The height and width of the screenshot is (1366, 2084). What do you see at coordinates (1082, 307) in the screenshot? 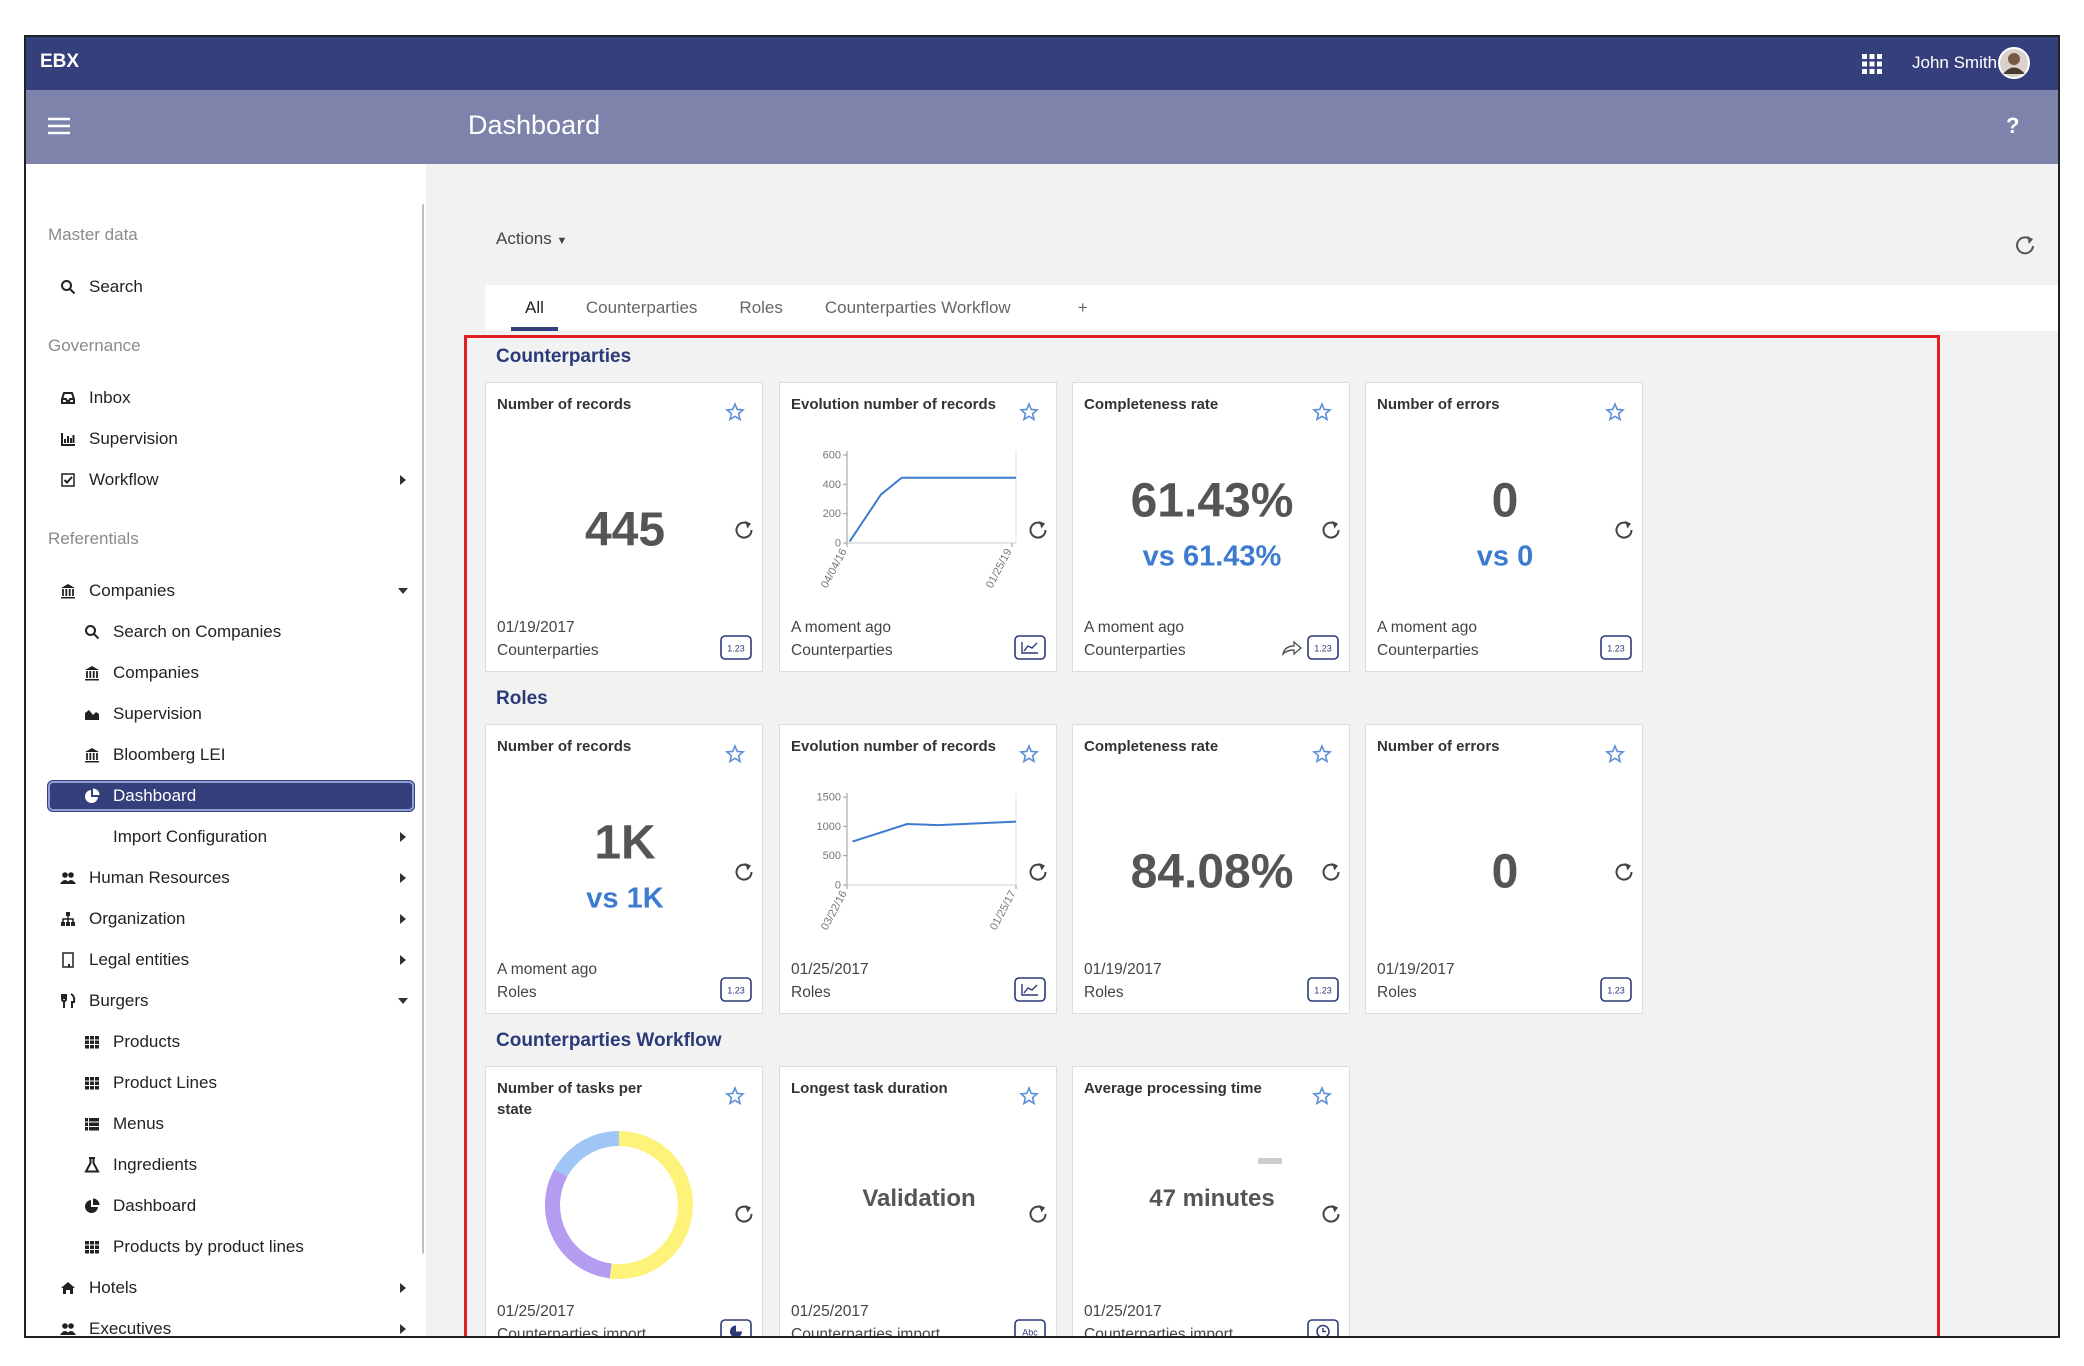
I see `tab: +` at bounding box center [1082, 307].